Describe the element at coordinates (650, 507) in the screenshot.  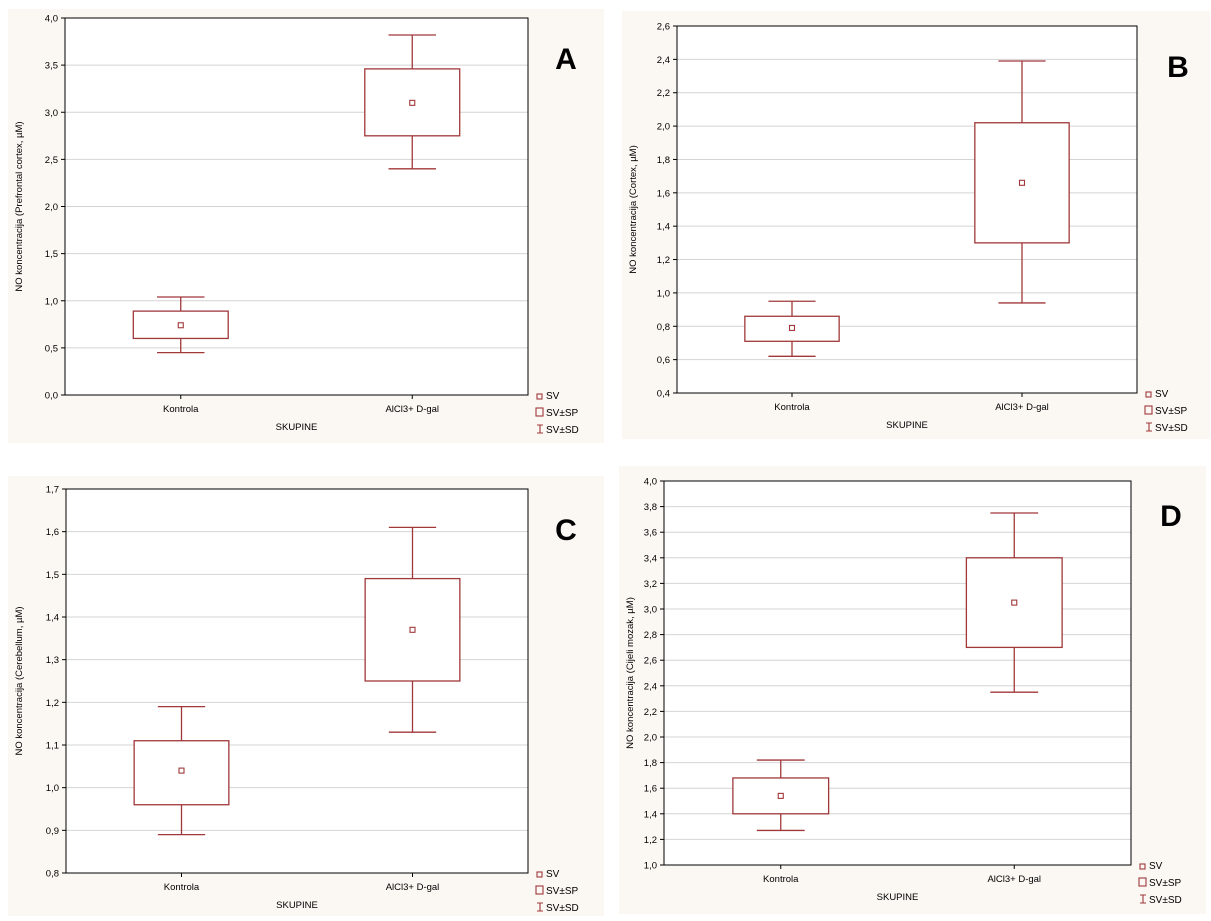
I see `chart-d-ytick-label: 3,8` at that location.